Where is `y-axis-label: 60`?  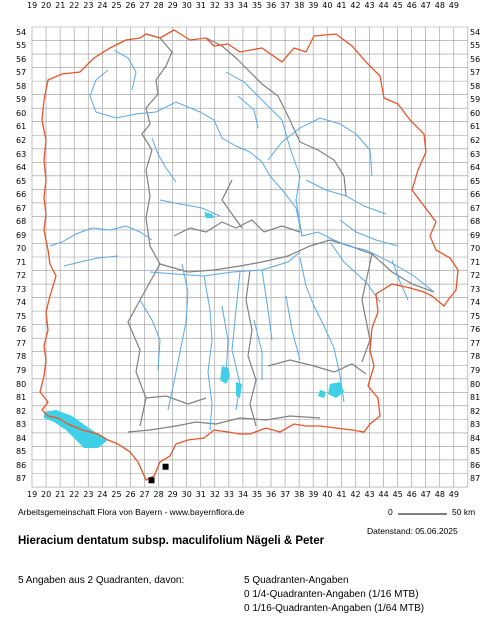
y-axis-label: 60 is located at coordinates (475, 113).